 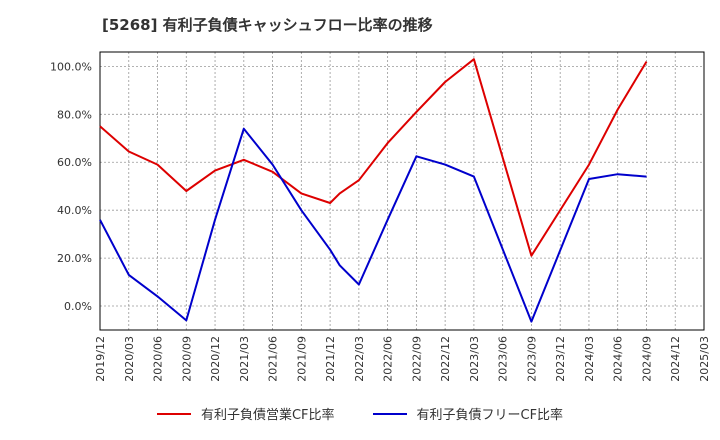 I want to click on x-tick-label: 2024/09, so click(x=646, y=359).